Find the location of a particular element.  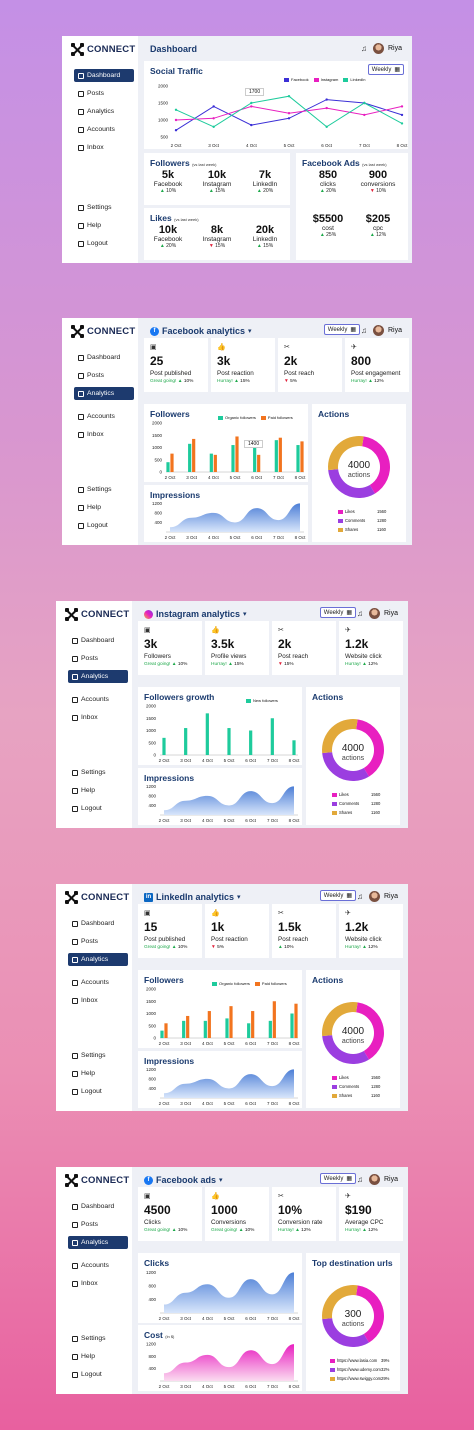

x-tick-label: 5 Oct is located at coordinates (290, 145).